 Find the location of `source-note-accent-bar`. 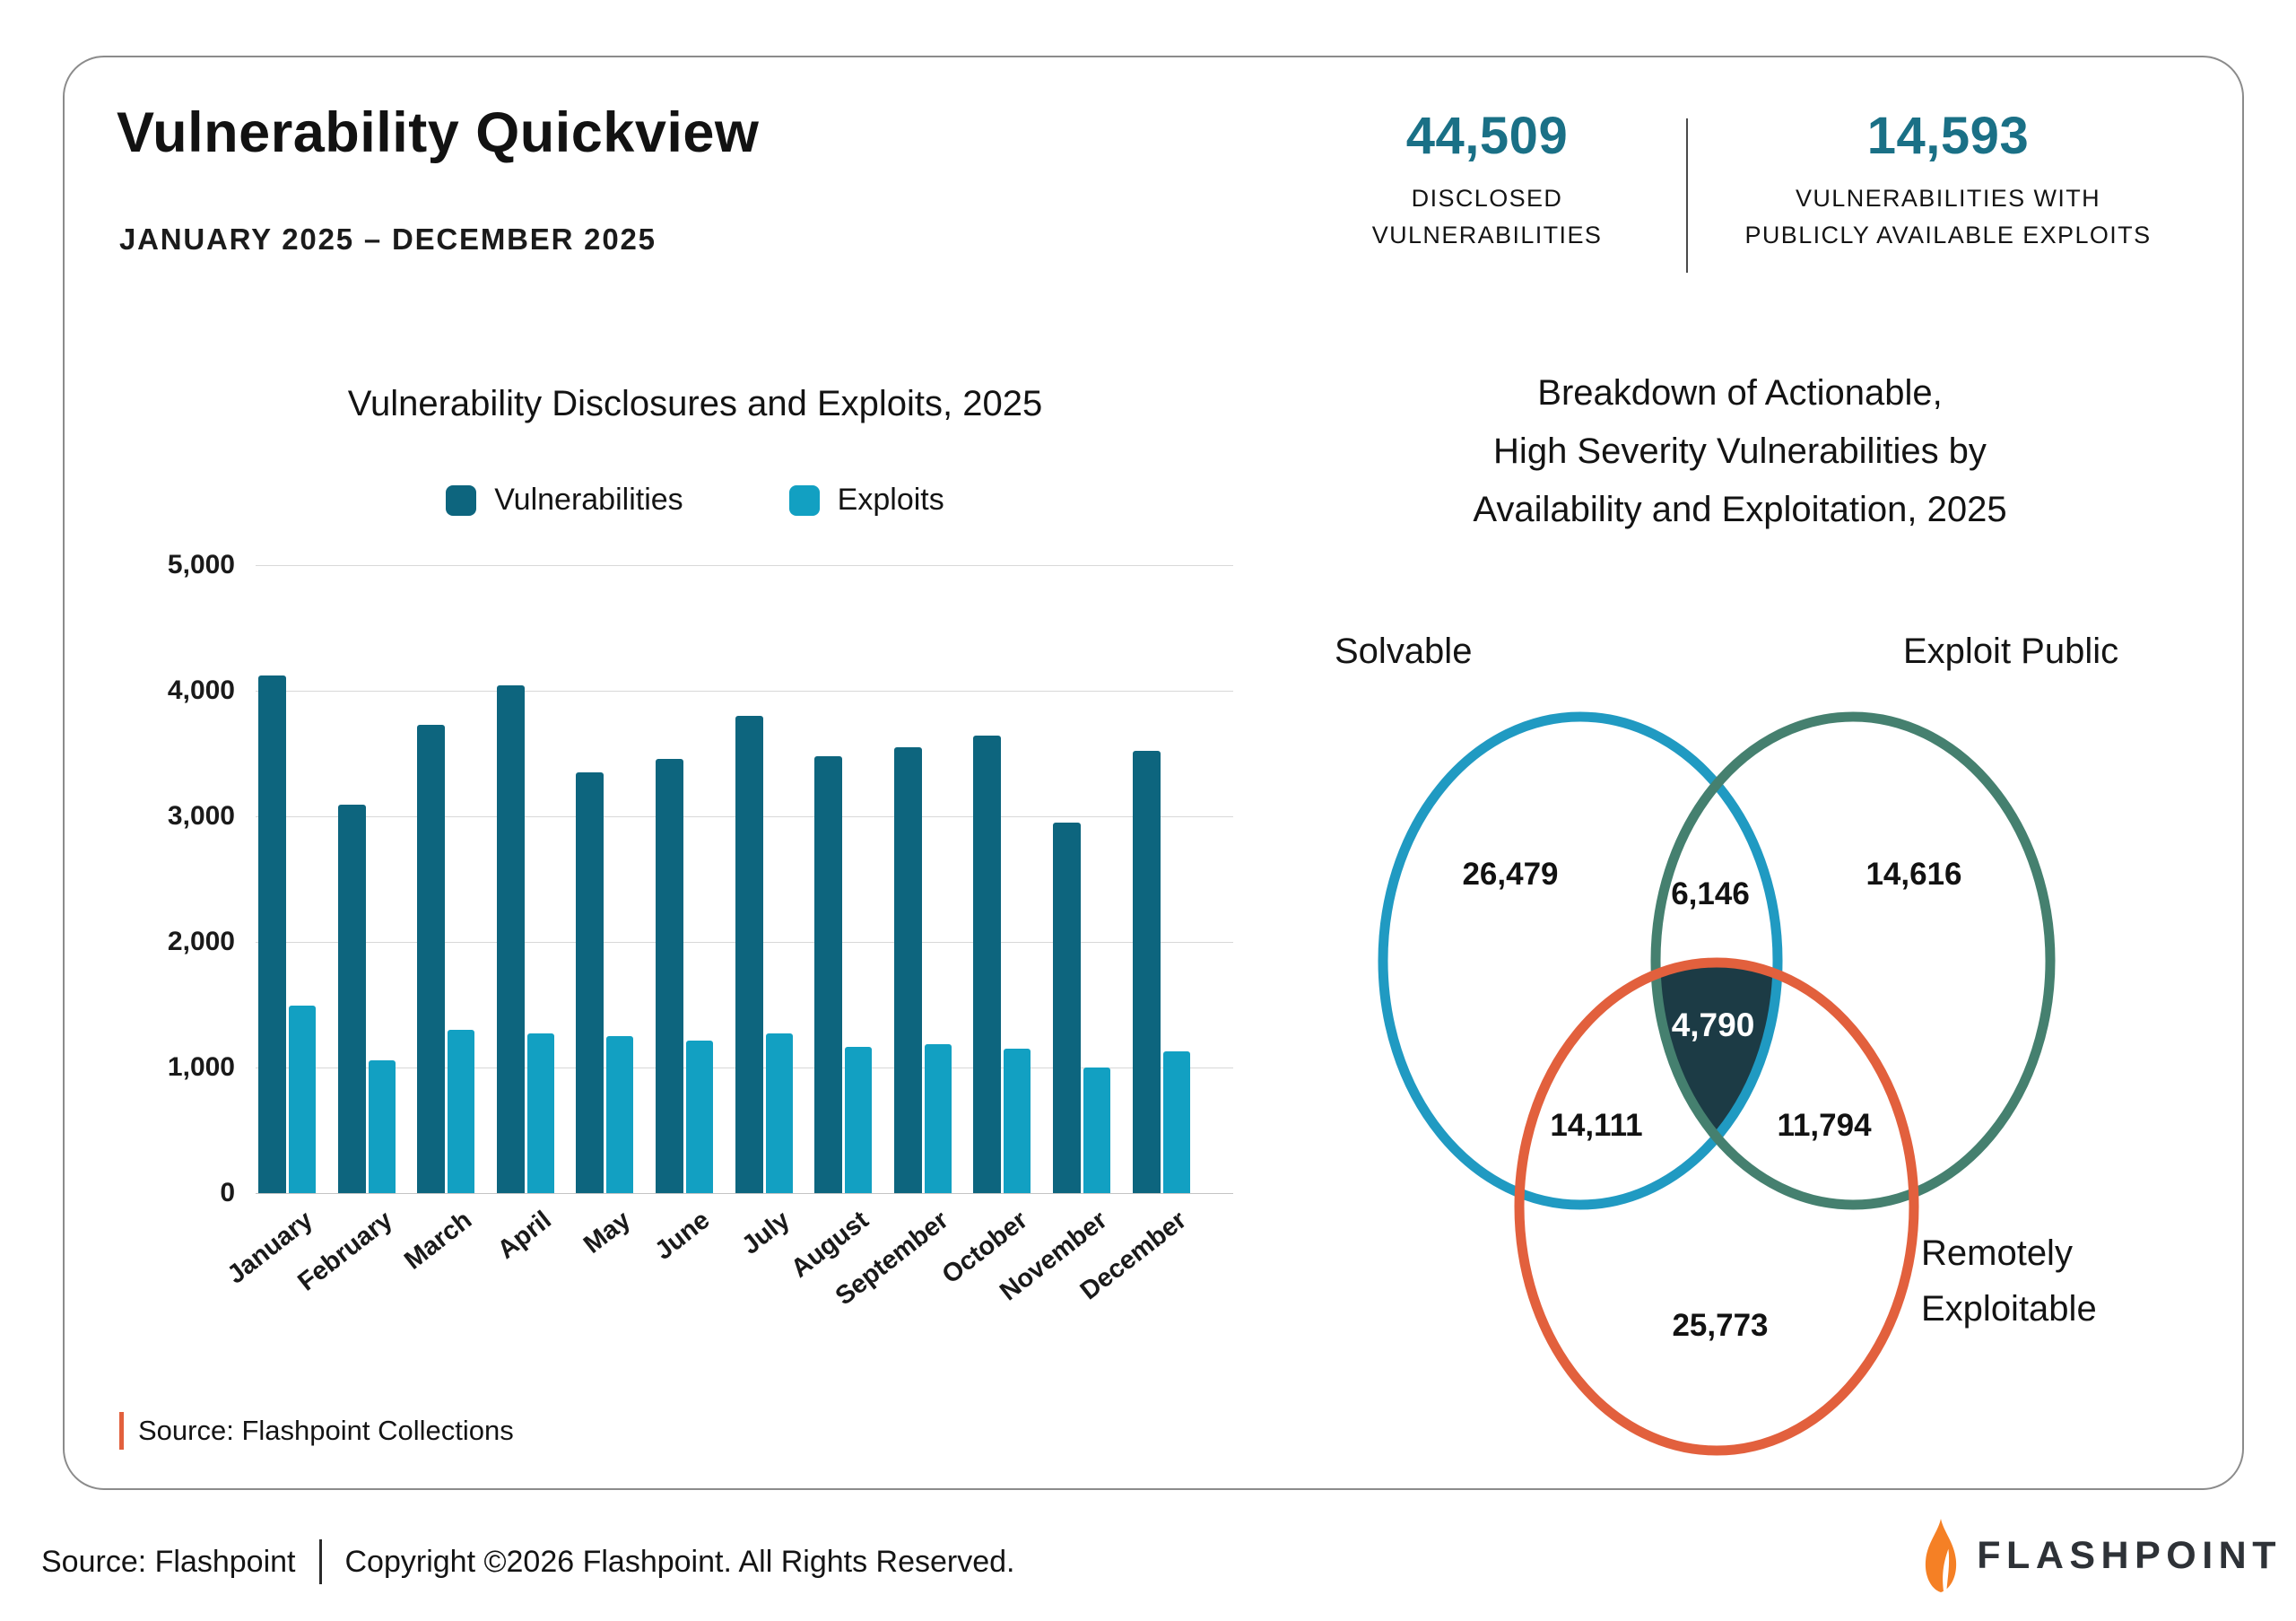

source-note-accent-bar is located at coordinates (121, 1431).